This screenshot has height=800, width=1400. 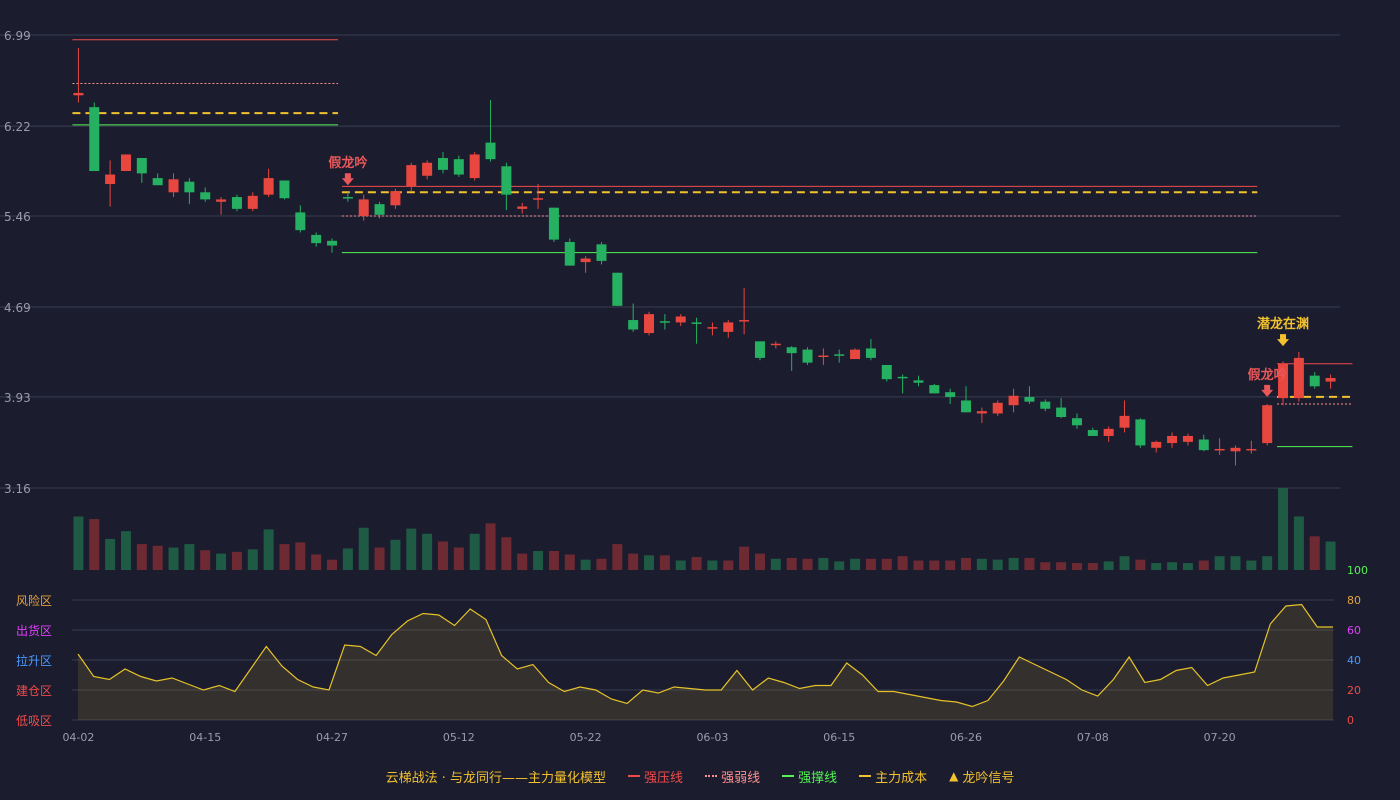 What do you see at coordinates (459, 737) in the screenshot?
I see `date-tick-label: 05-12` at bounding box center [459, 737].